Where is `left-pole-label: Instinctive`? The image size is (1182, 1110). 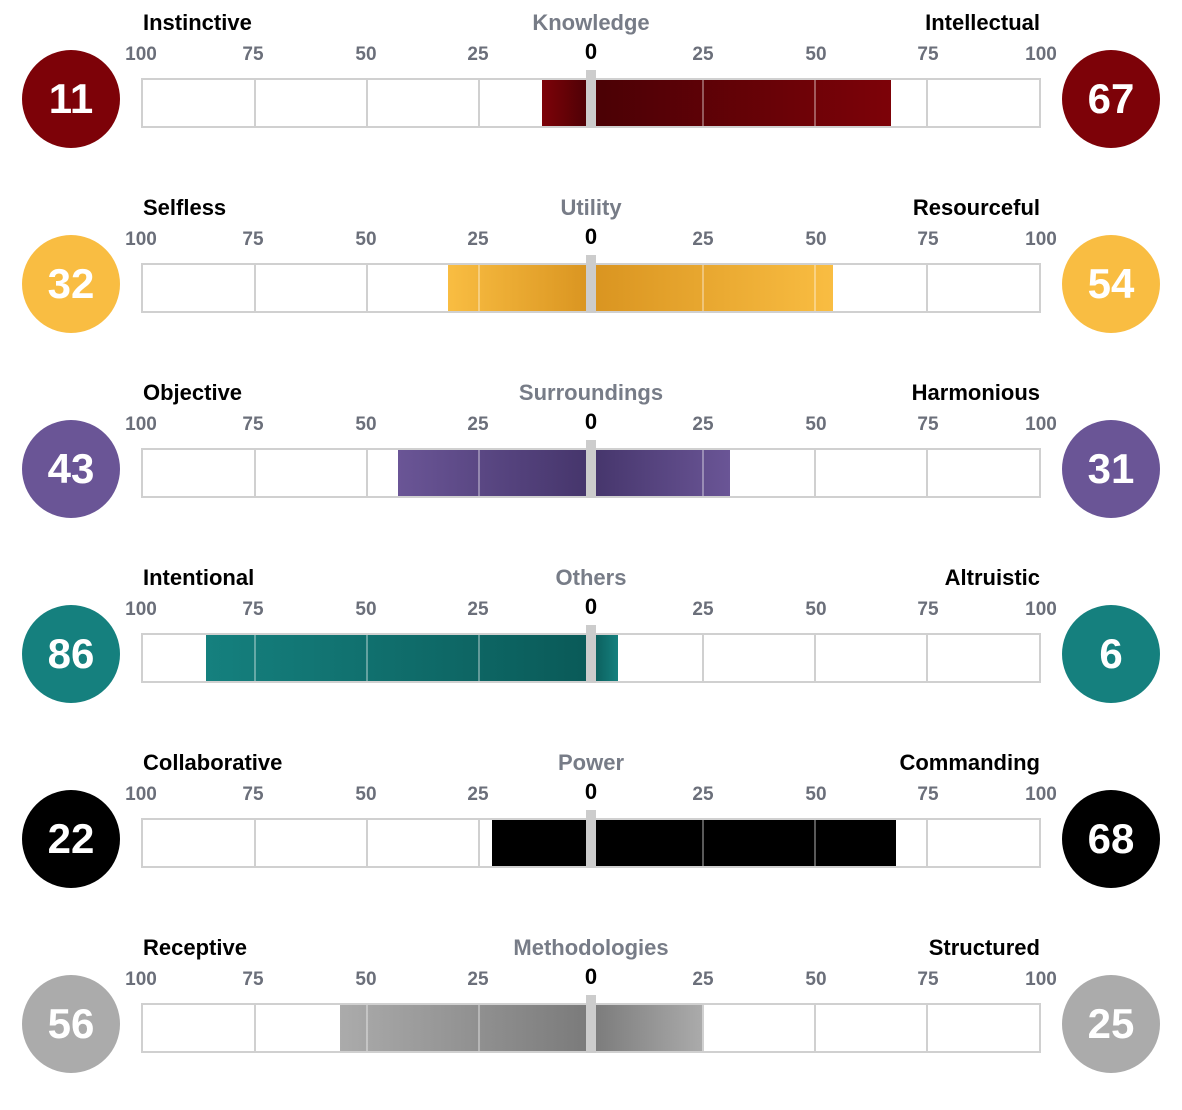 left-pole-label: Instinctive is located at coordinates (197, 22).